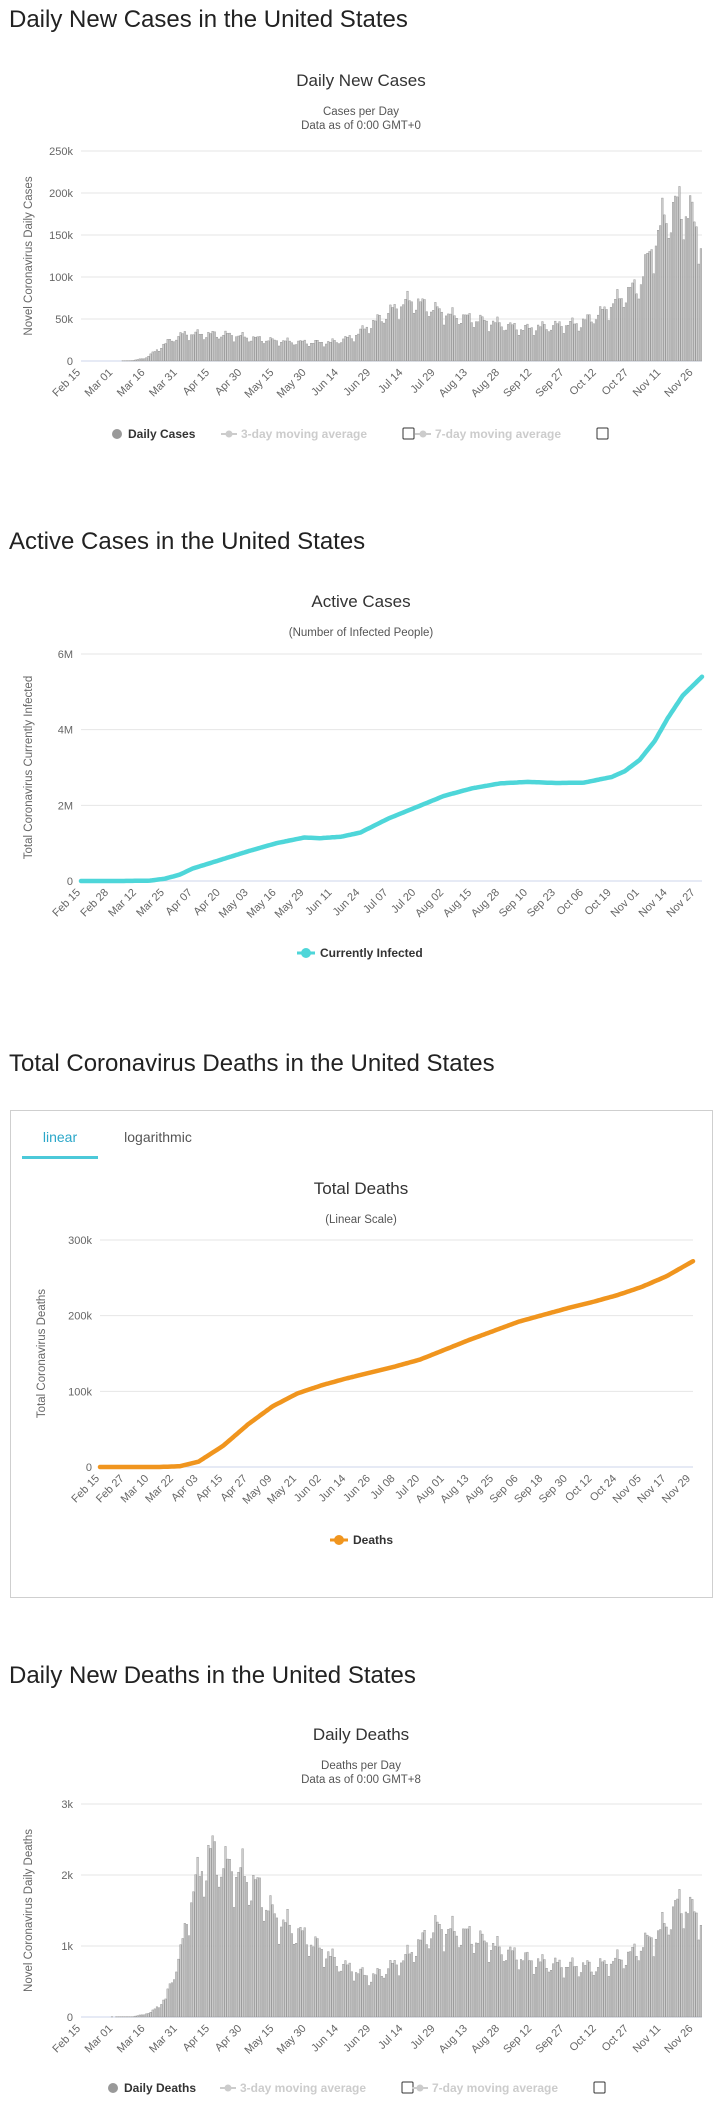  I want to click on y-tick-label: 0, so click(89, 1468).